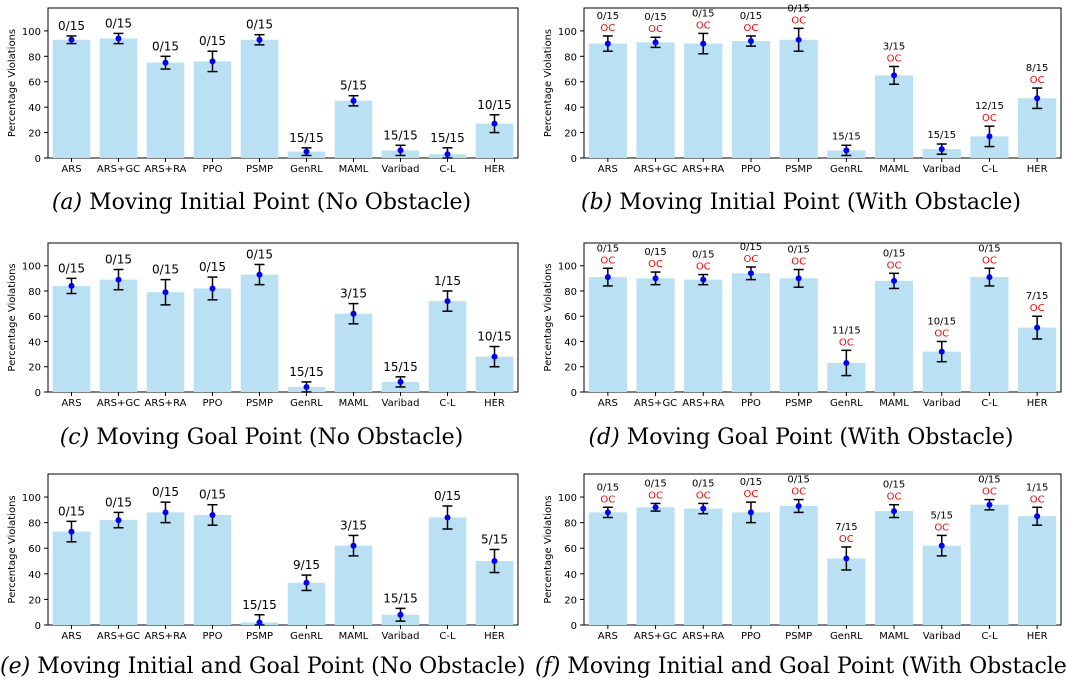 The width and height of the screenshot is (1067, 685). I want to click on y-tick-label: 0, so click(38, 626).